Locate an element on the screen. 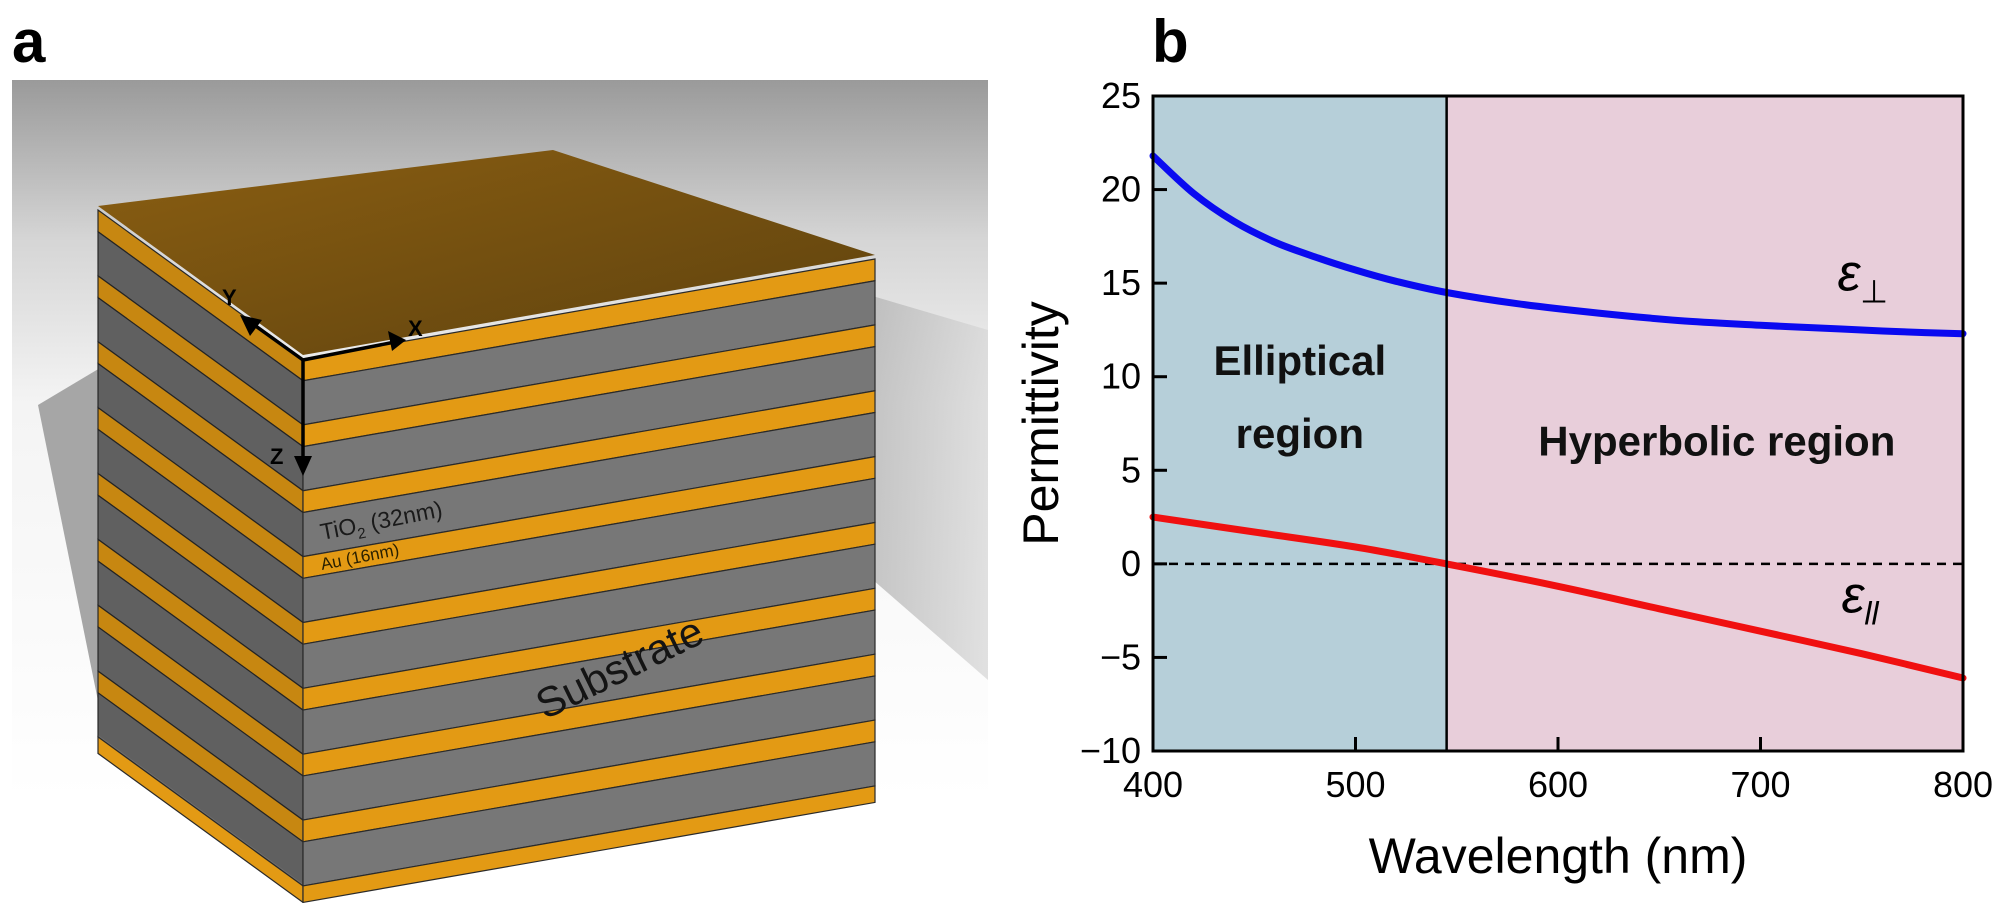  elliptical-region-label-line1: Elliptical is located at coordinates (1299, 360).